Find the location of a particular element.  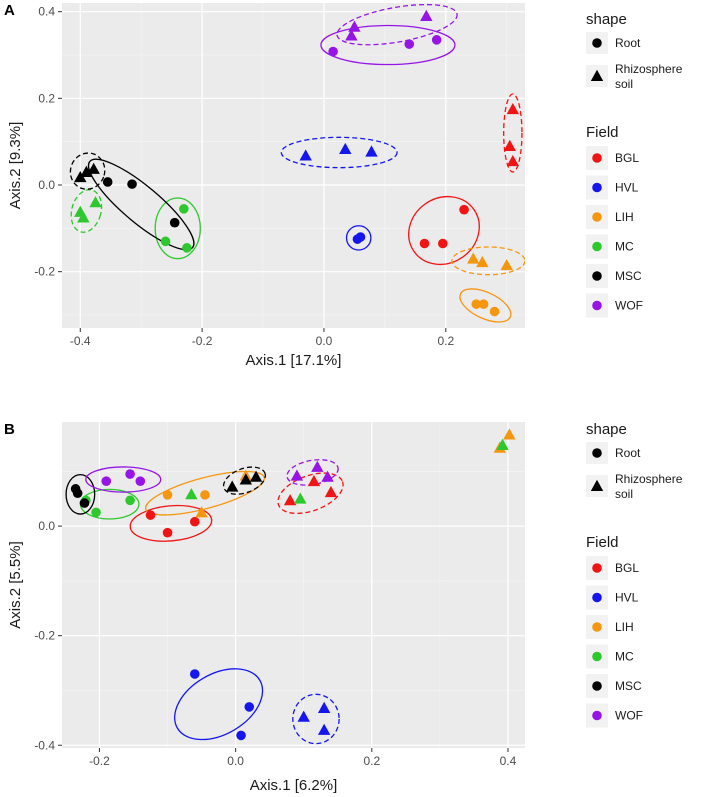

legend-field-mc-label: MC is located at coordinates (624, 247).